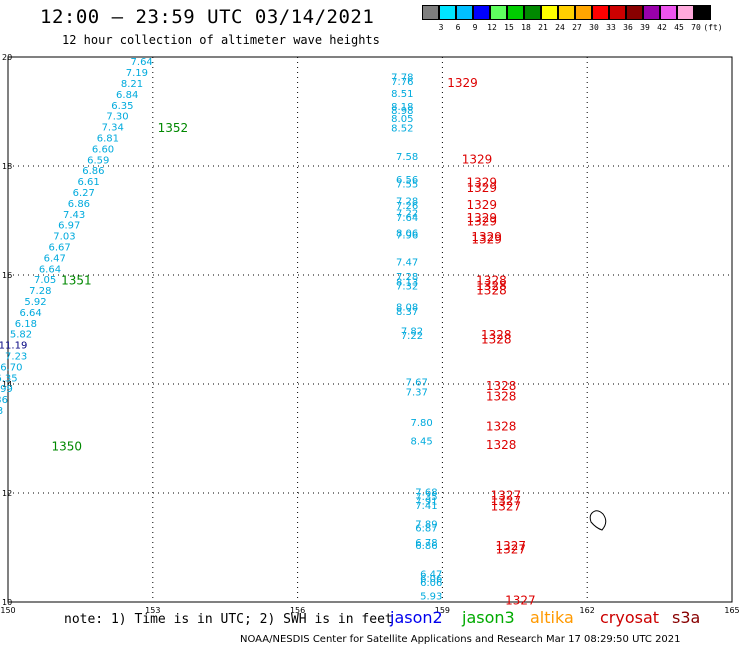  Describe the element at coordinates (426, 506) in the screenshot. I see `wave-height-label: 7.41` at that location.